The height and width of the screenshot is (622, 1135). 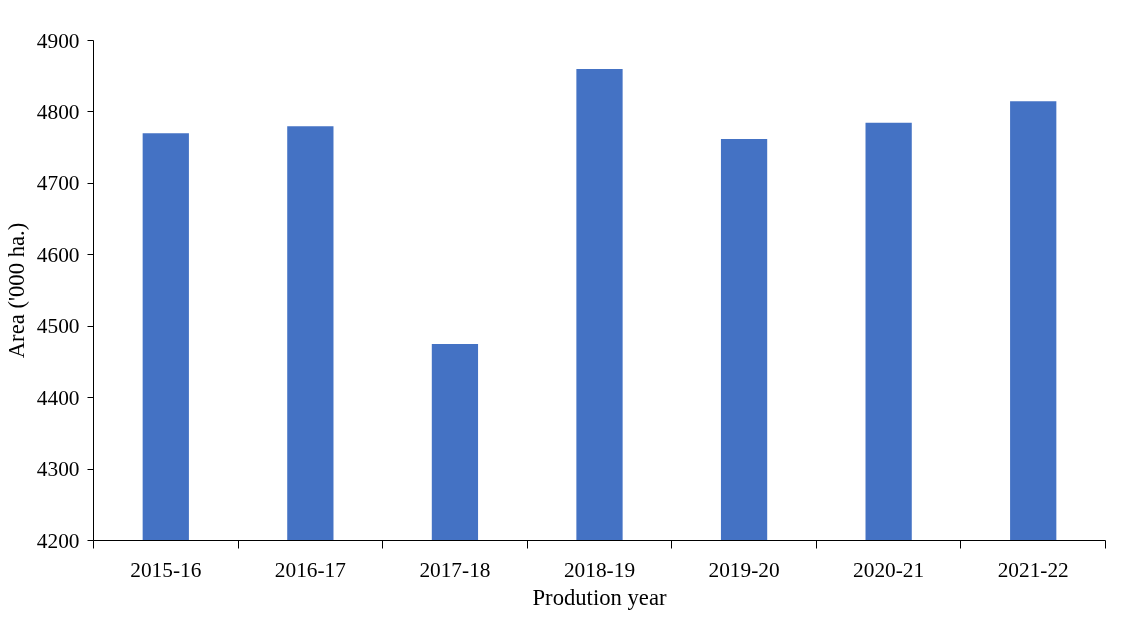 I want to click on x-tick-label: 2015-16, so click(x=166, y=569).